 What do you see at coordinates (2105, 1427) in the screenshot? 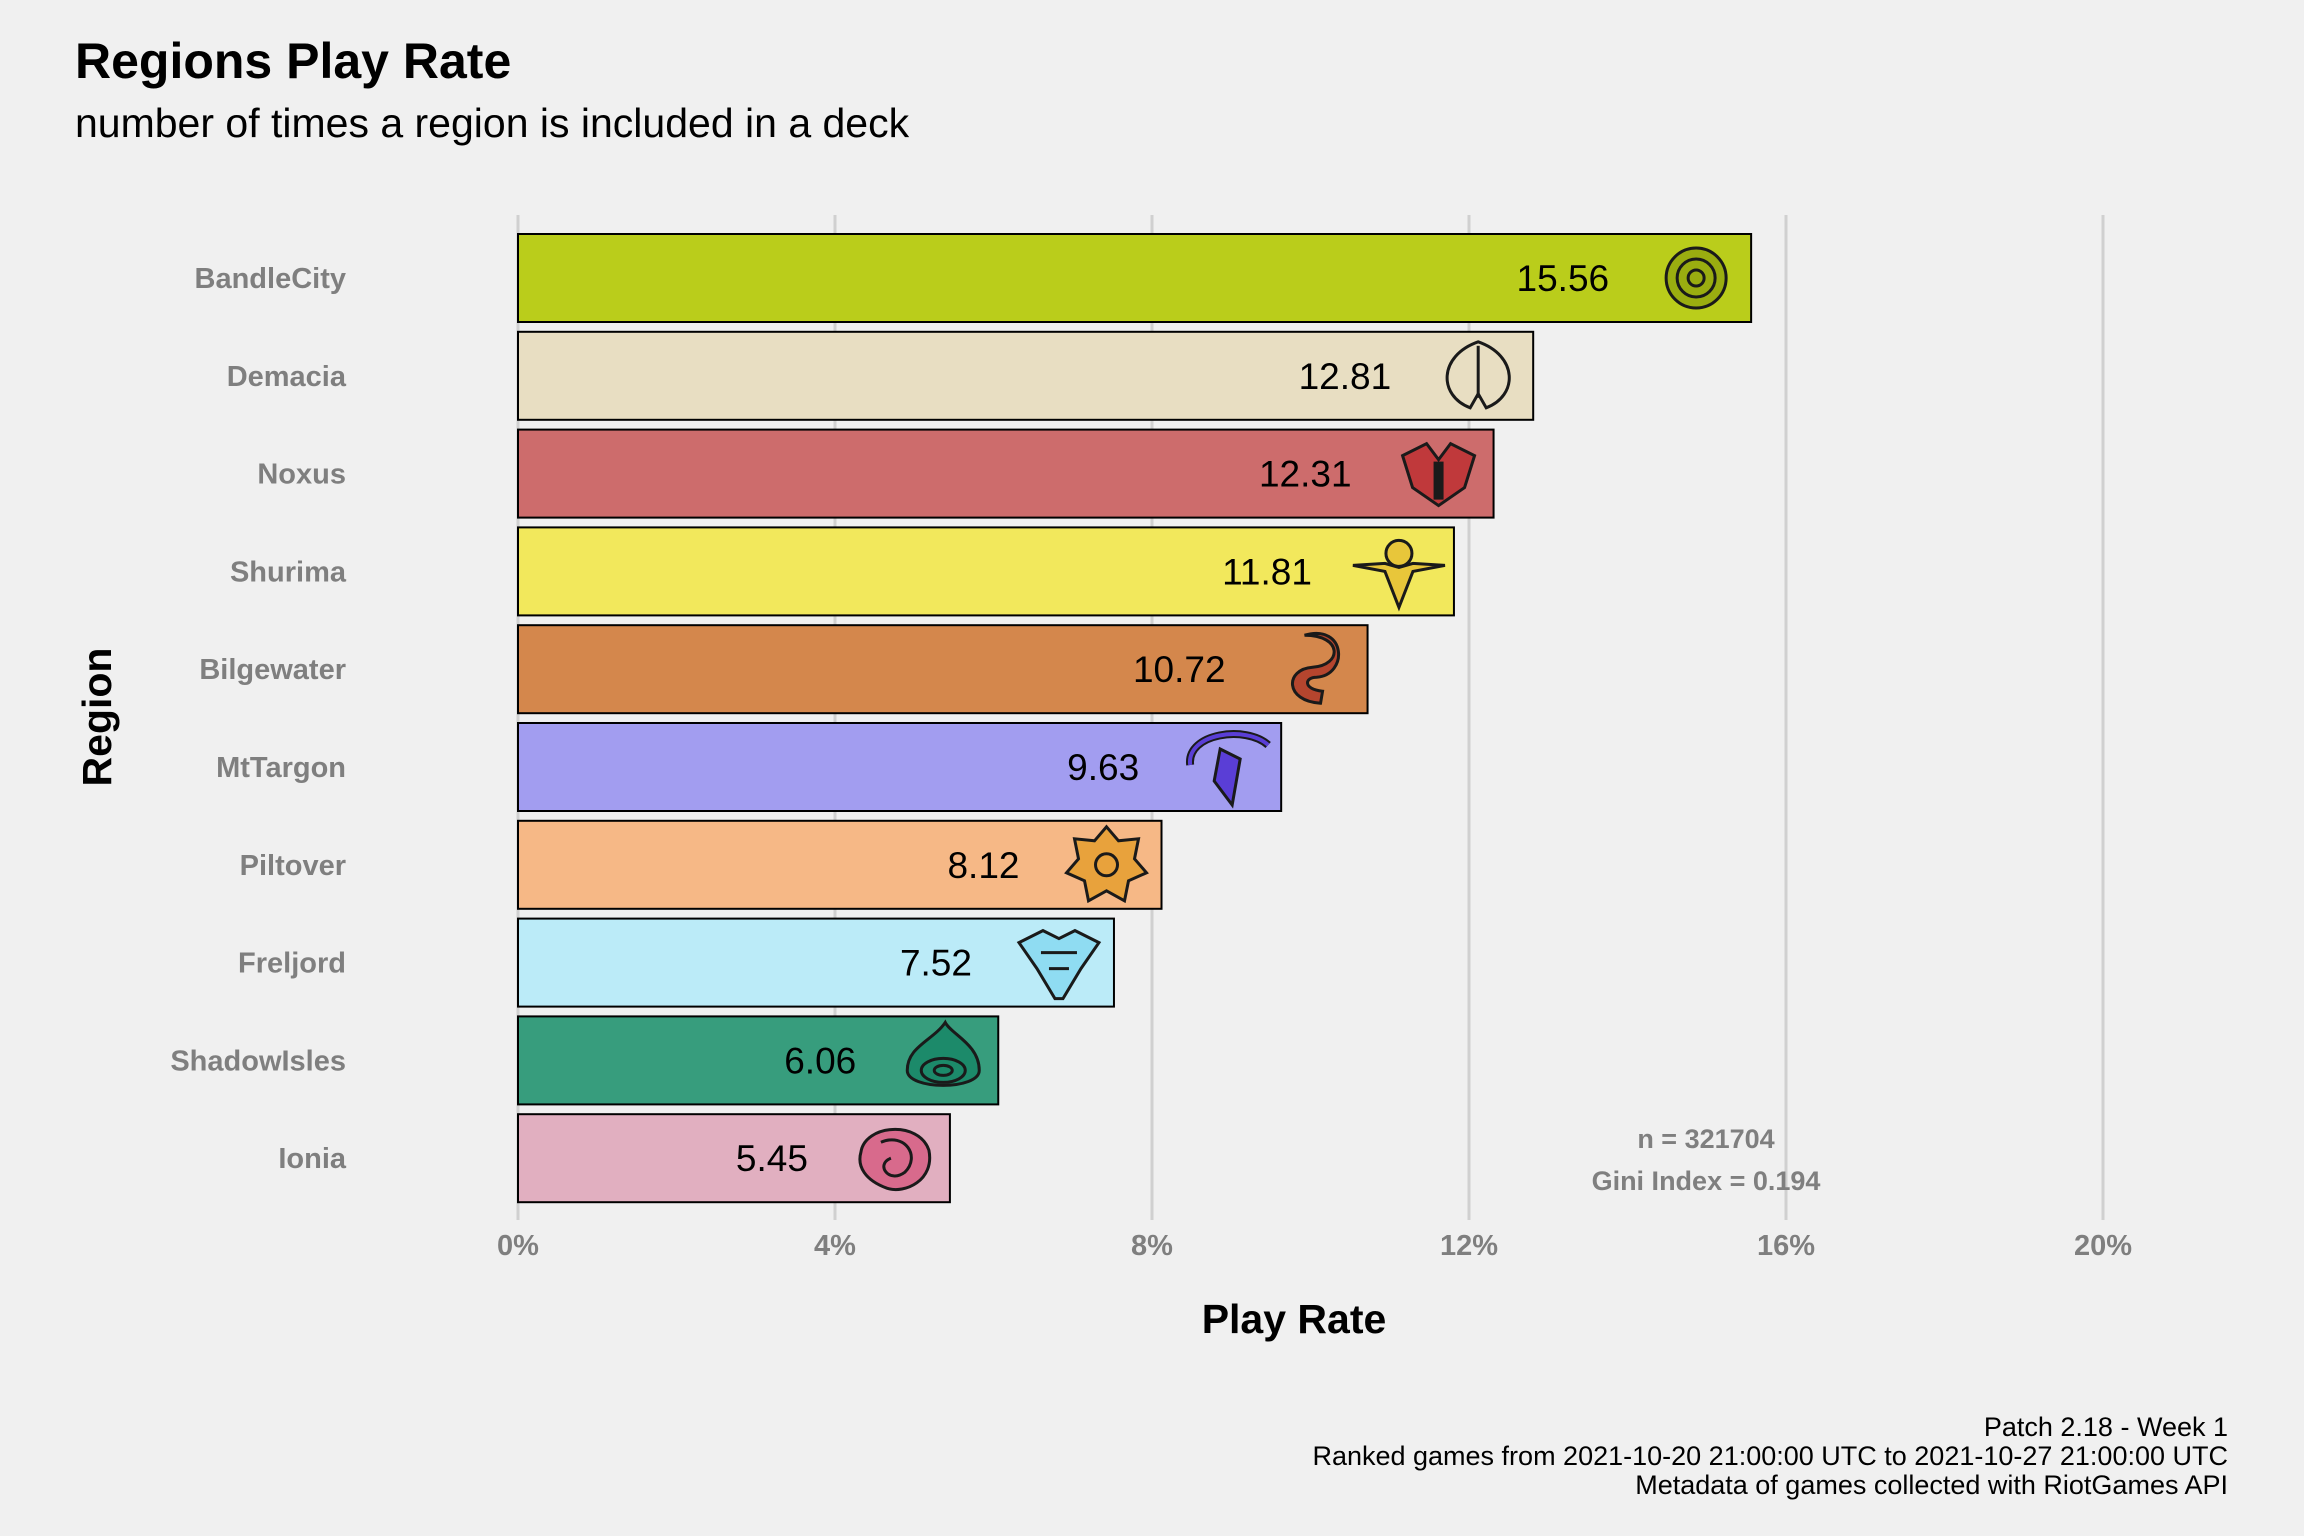
I see `caption-patch: Patch 2.18 - Week 1` at bounding box center [2105, 1427].